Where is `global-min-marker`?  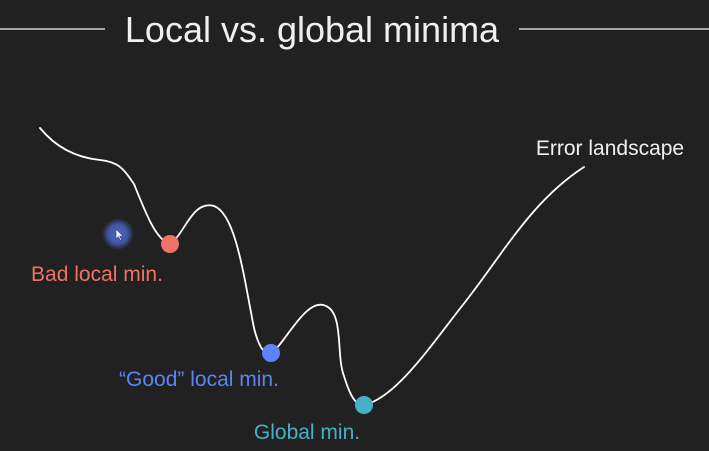
global-min-marker is located at coordinates (364, 405).